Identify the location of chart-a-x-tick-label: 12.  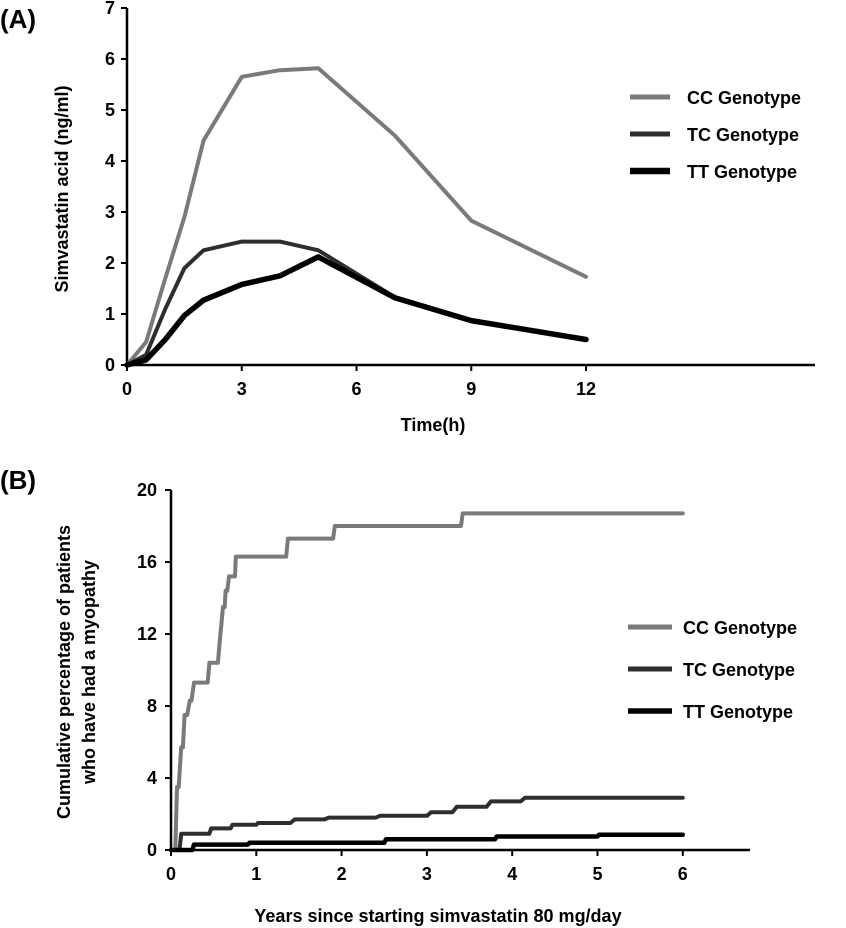
(586, 389).